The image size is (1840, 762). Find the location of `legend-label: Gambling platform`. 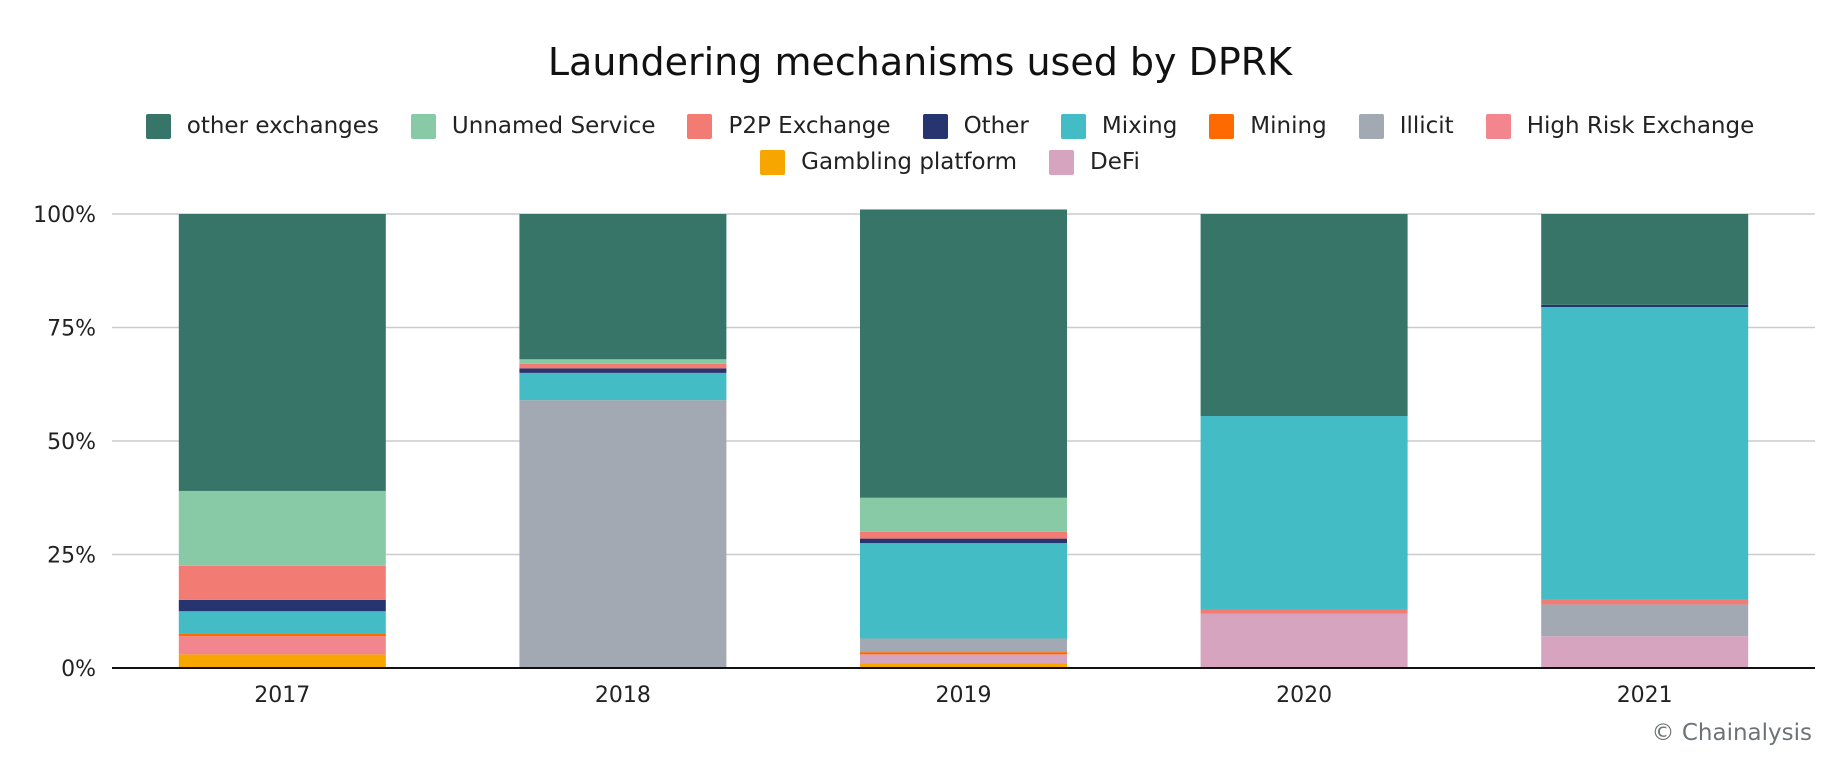

legend-label: Gambling platform is located at coordinates (909, 162).